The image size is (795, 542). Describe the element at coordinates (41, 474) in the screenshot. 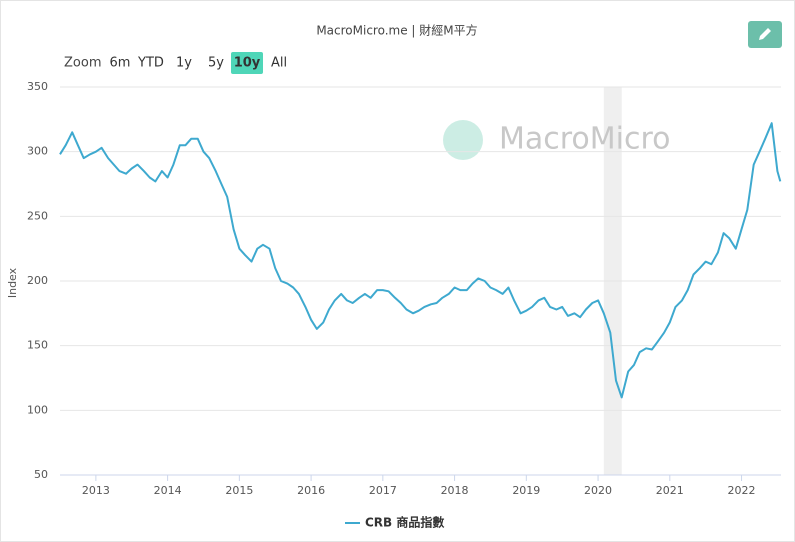

I see `y-tick-label: 50` at that location.